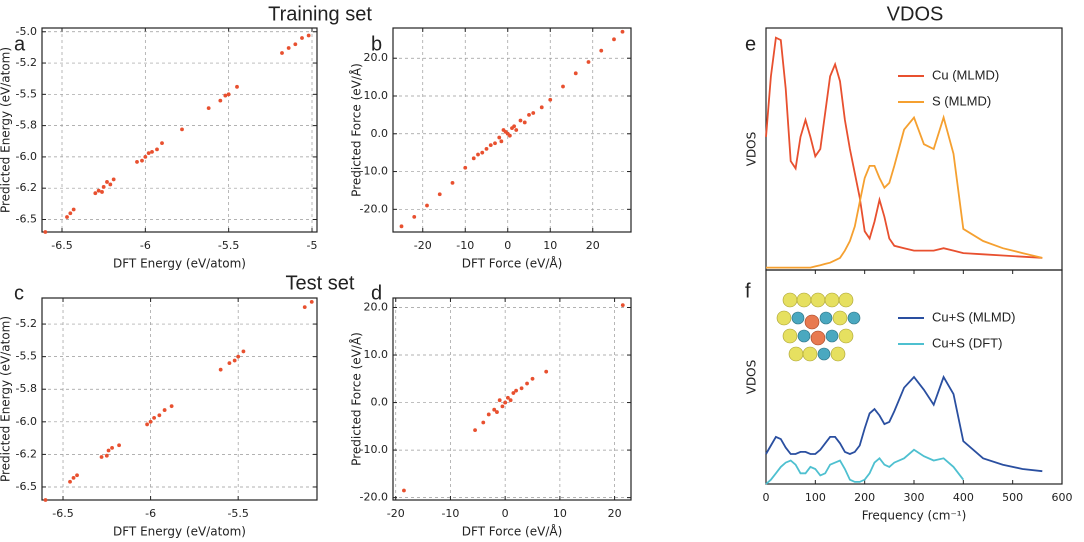 The width and height of the screenshot is (1084, 542). Describe the element at coordinates (818, 327) in the screenshot. I see `structure-inset` at that location.